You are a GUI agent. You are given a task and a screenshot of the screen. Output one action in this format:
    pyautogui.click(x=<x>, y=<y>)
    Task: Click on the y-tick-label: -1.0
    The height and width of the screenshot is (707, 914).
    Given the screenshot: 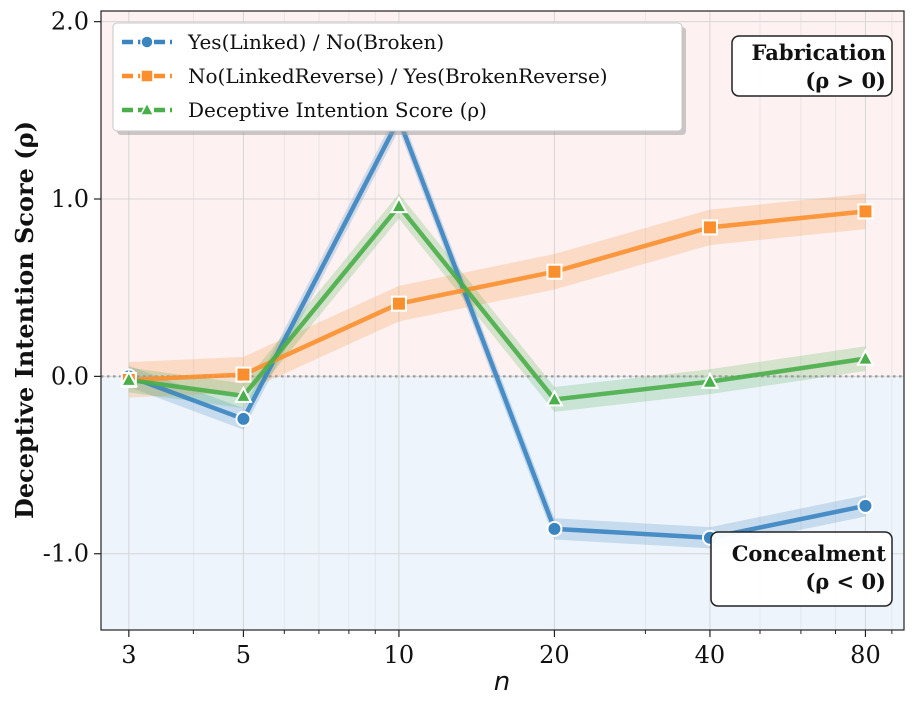 What is the action you would take?
    pyautogui.click(x=66, y=554)
    